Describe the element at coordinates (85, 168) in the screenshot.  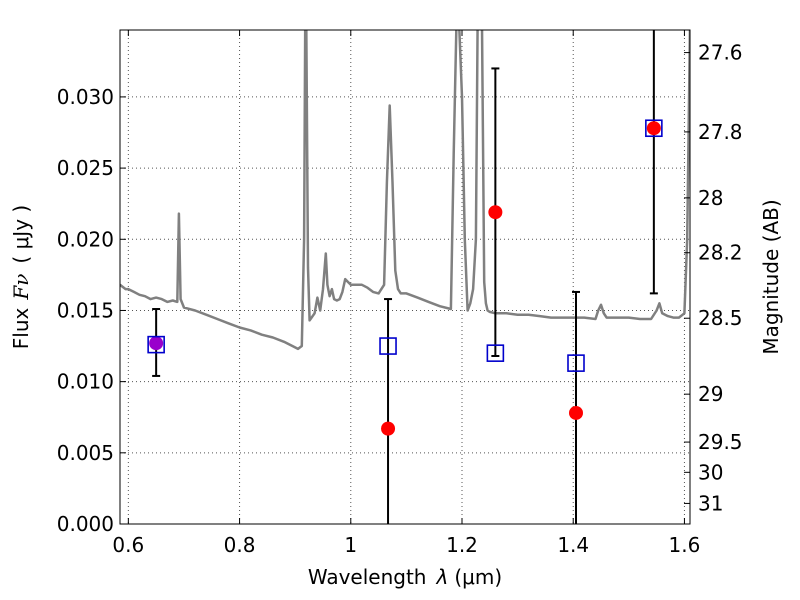
I see `y-tick-label: 0.025` at that location.